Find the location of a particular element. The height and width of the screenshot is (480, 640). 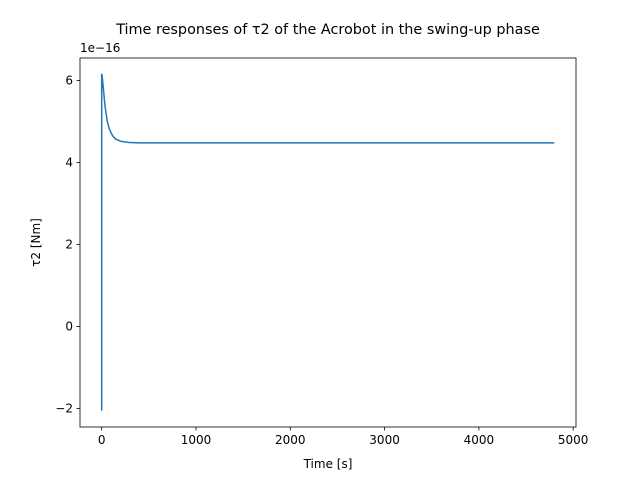

y-tick-label: 0 is located at coordinates (69, 327).